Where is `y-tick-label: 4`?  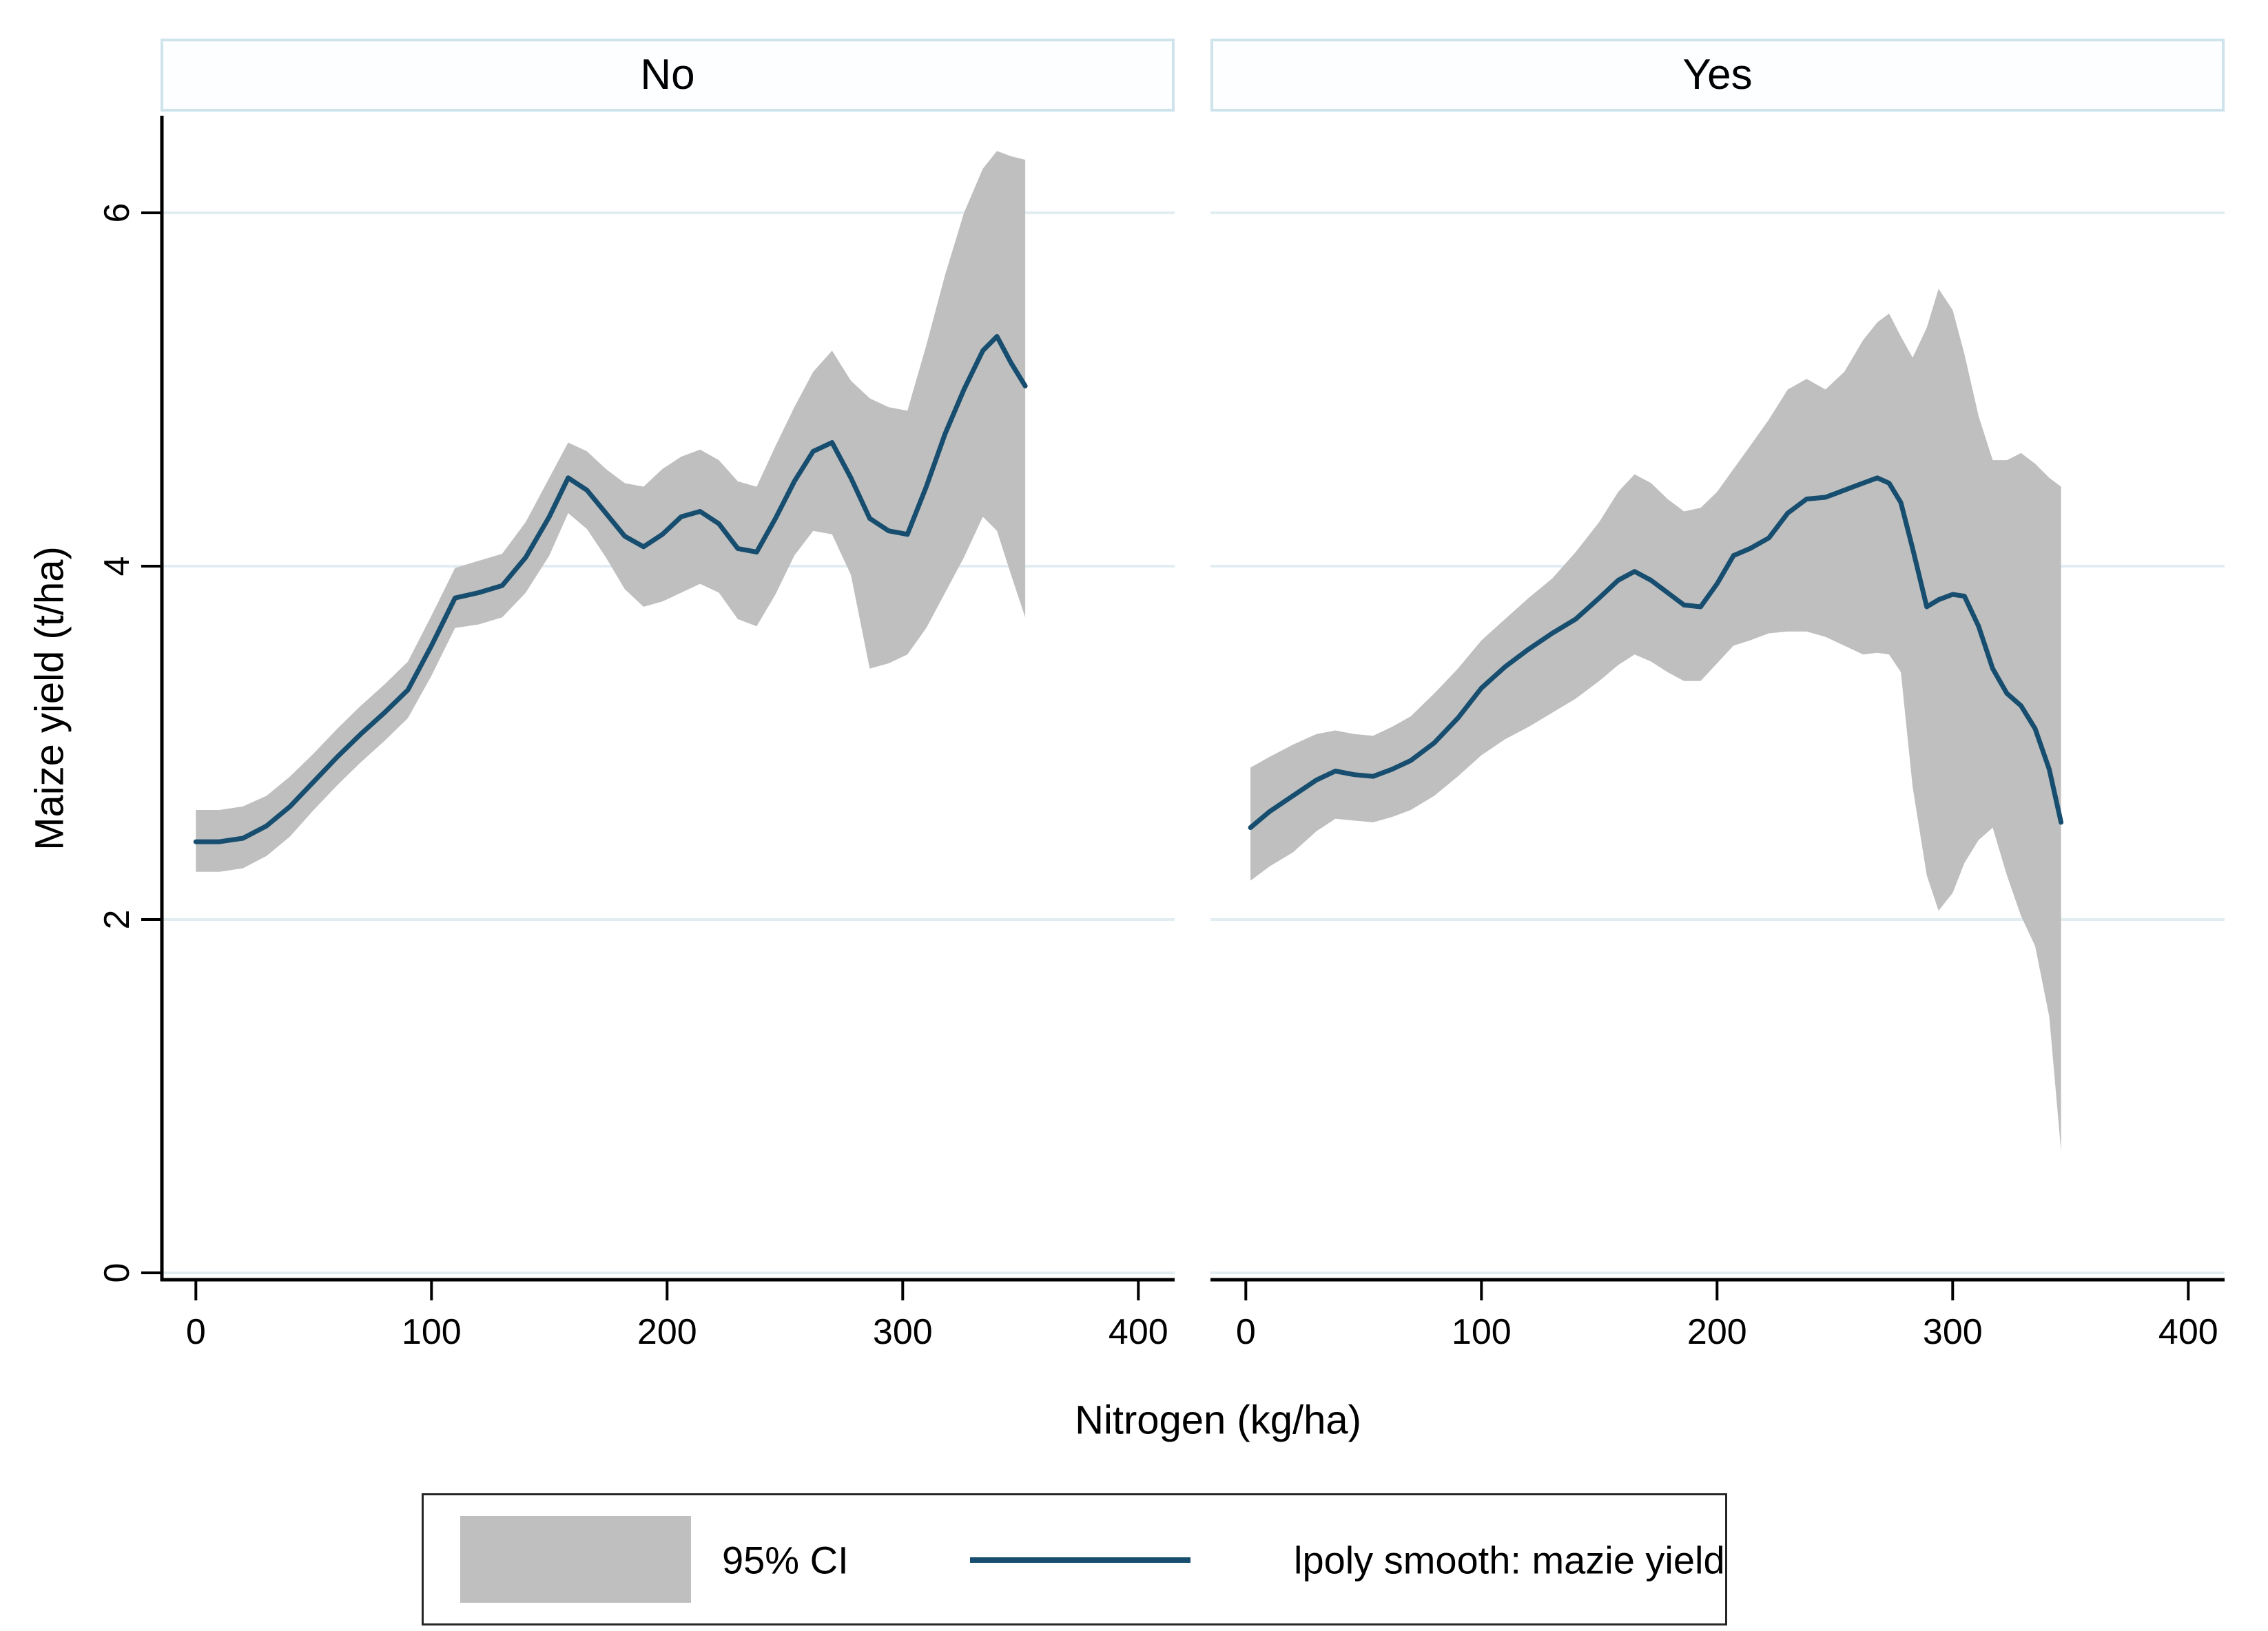
y-tick-label: 4 is located at coordinates (117, 566).